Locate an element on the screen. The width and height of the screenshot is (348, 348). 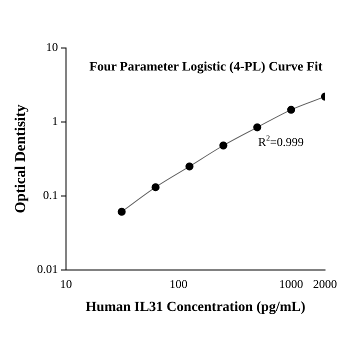
y-tick-label: 1 is located at coordinates (55, 121).